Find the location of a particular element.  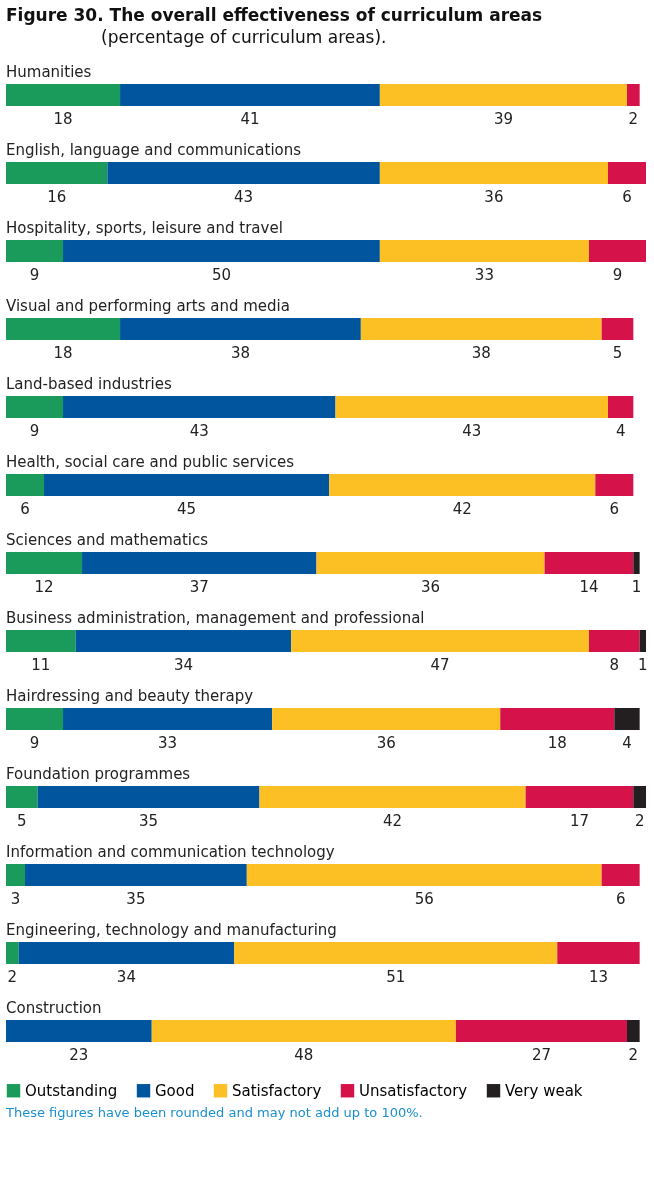

data-label: 39 is located at coordinates (503, 119).